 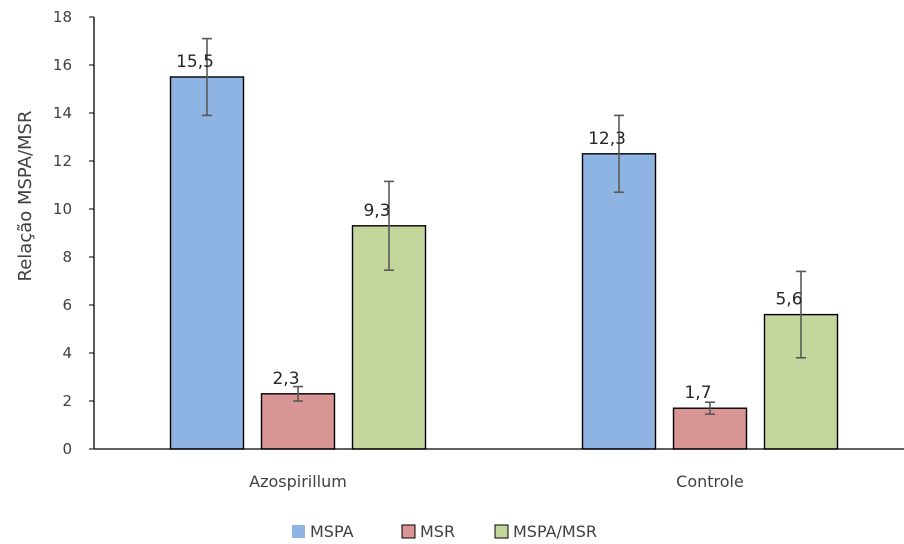 What do you see at coordinates (67, 449) in the screenshot?
I see `y-tick-label: 0` at bounding box center [67, 449].